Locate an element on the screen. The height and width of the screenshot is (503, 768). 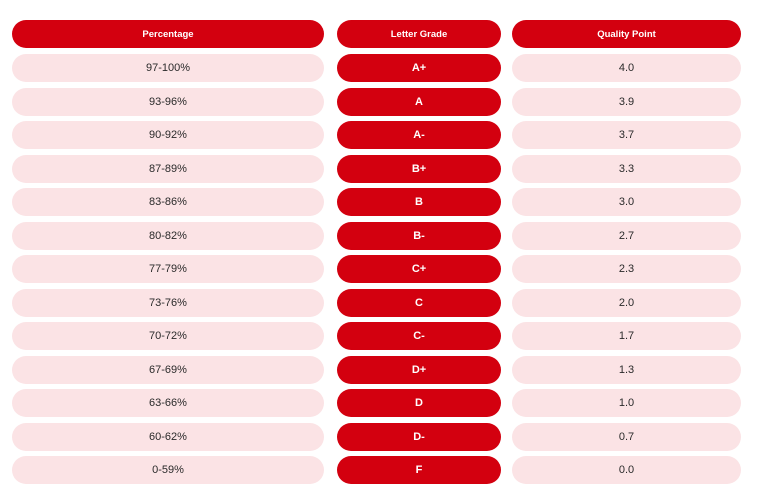
percentage-cell: 83-86% is located at coordinates (168, 202).